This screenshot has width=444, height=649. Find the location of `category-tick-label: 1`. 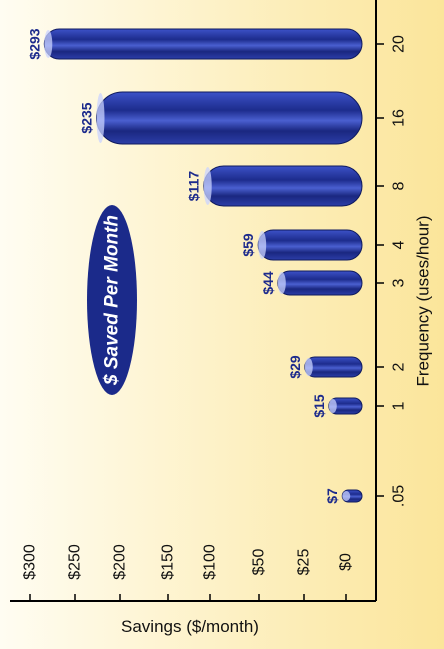

category-tick-label: 1 is located at coordinates (399, 405).